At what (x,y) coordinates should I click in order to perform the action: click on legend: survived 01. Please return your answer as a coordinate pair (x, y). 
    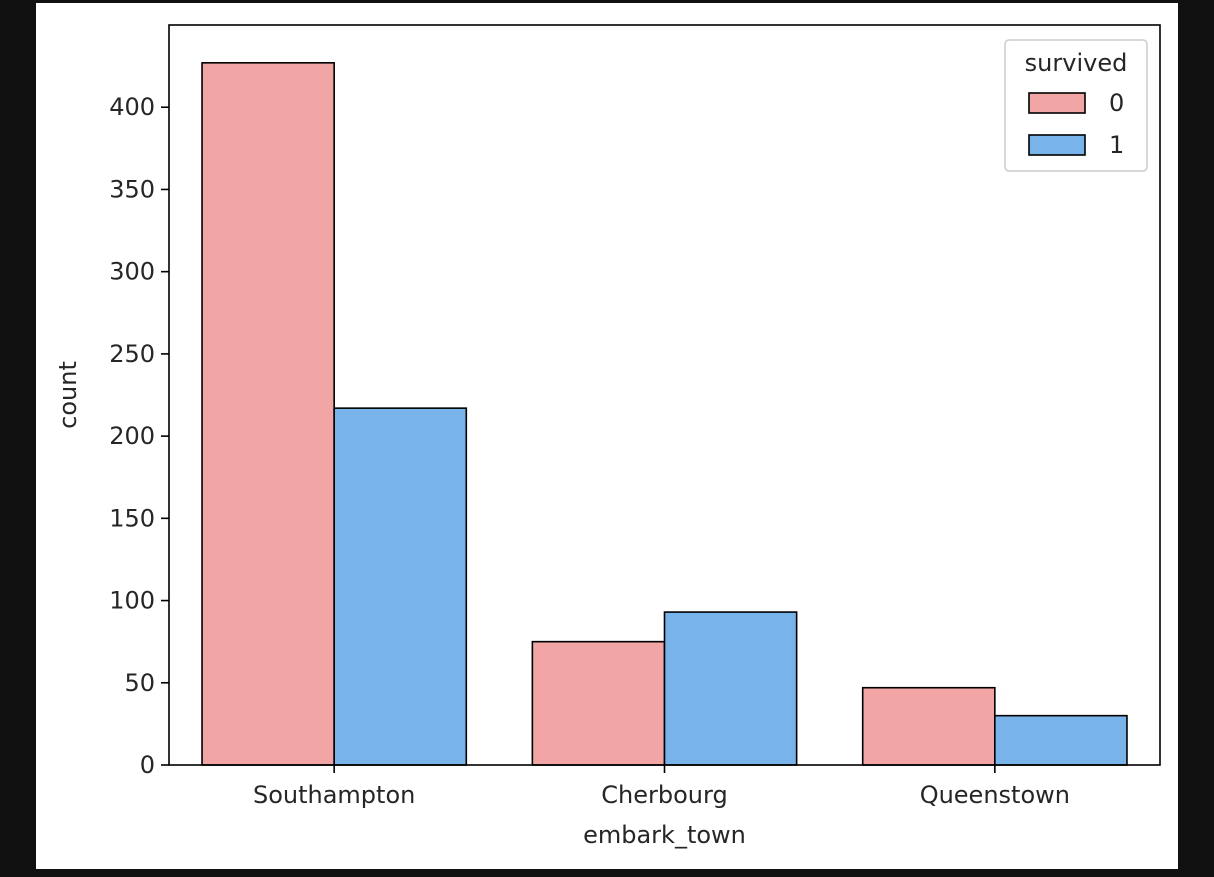
    Looking at the image, I should click on (1076, 105).